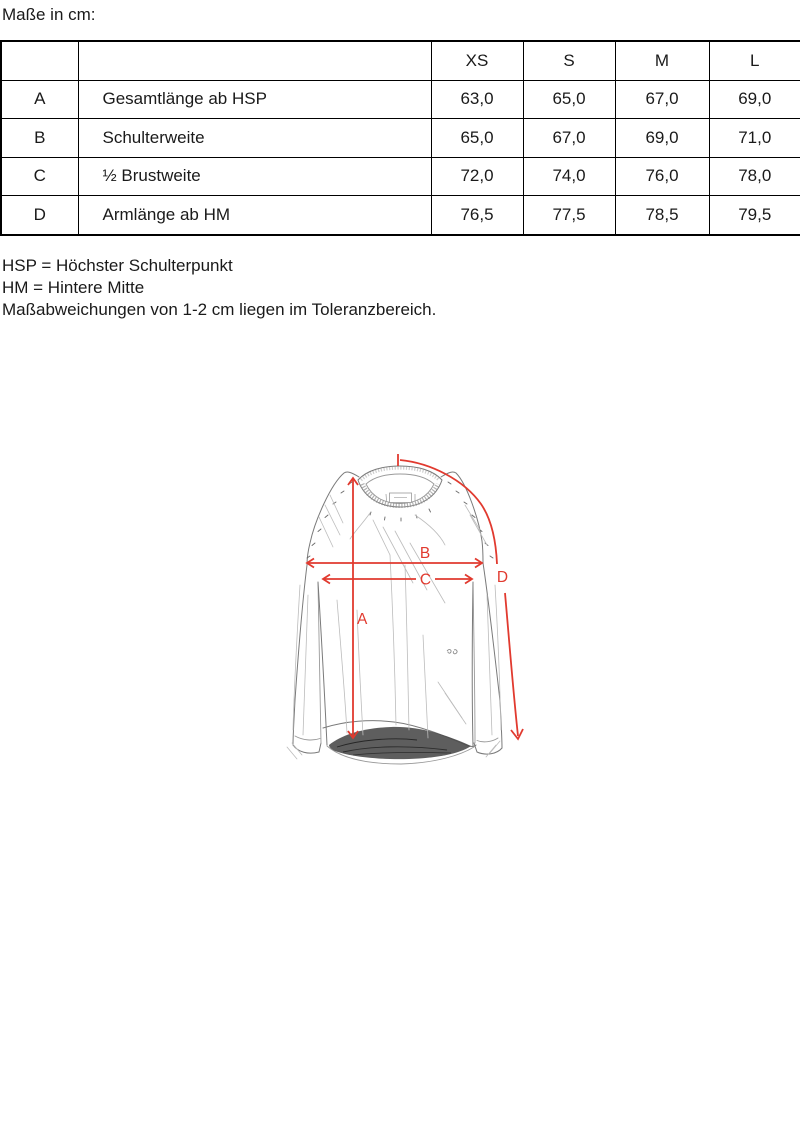 Image resolution: width=800 pixels, height=1132 pixels. Describe the element at coordinates (569, 176) in the screenshot. I see `row-value: 74,0` at that location.